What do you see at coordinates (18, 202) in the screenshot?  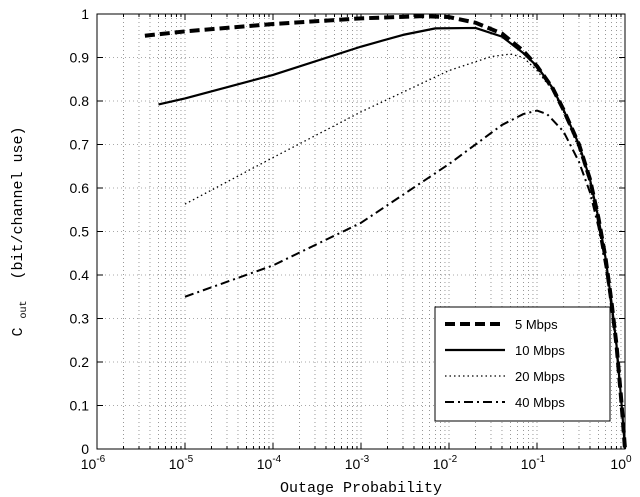 I see `y-axis-label-units: (bit/channel use)` at bounding box center [18, 202].